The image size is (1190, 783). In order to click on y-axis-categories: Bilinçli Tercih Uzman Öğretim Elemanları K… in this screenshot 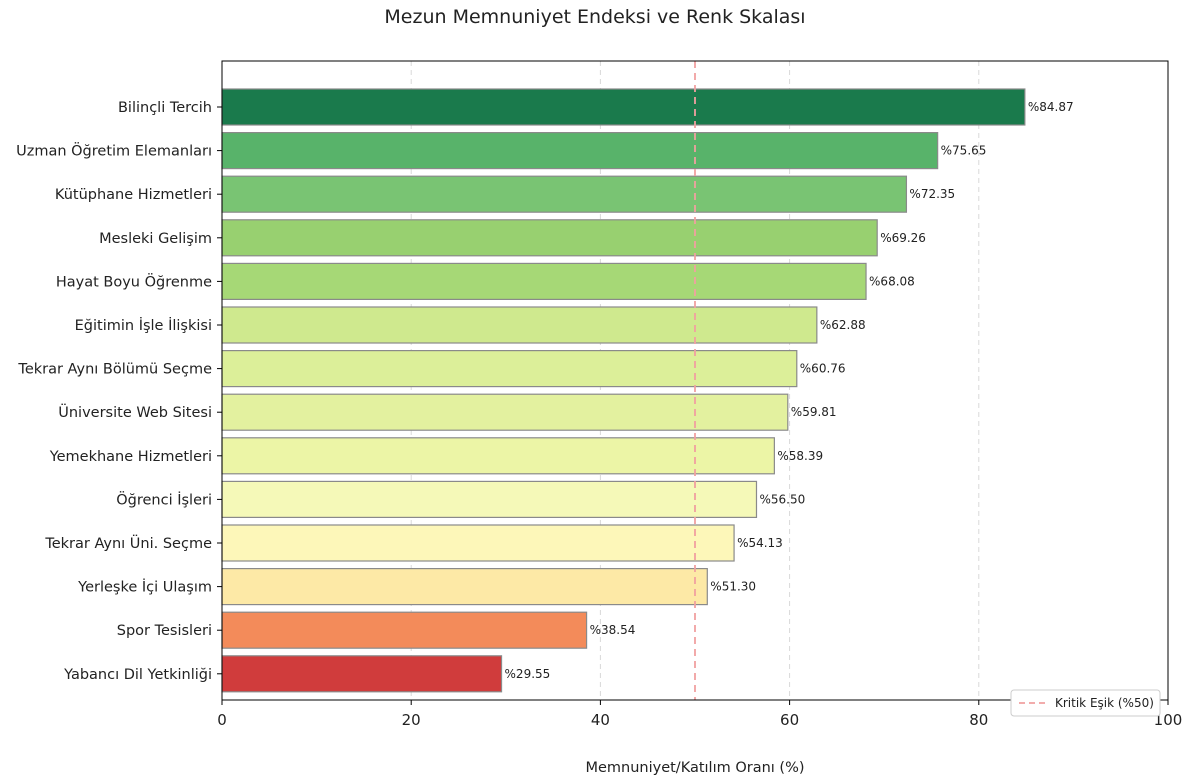, I will do `click(119, 391)`.